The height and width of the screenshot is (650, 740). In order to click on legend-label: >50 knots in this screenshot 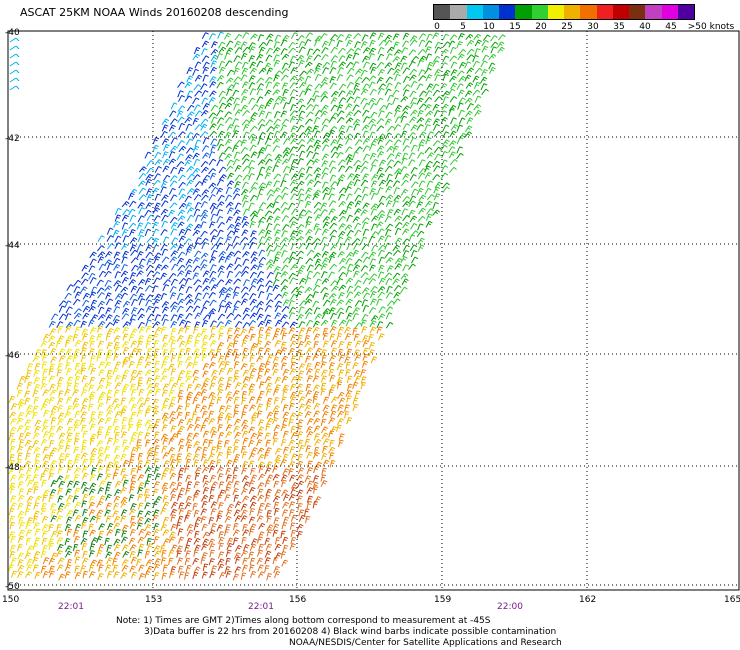, I will do `click(711, 27)`.